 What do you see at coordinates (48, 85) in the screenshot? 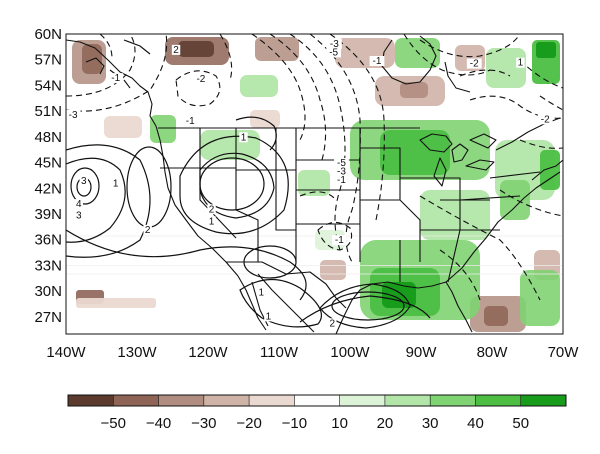
I see `lat-tick-label: 54N` at bounding box center [48, 85].